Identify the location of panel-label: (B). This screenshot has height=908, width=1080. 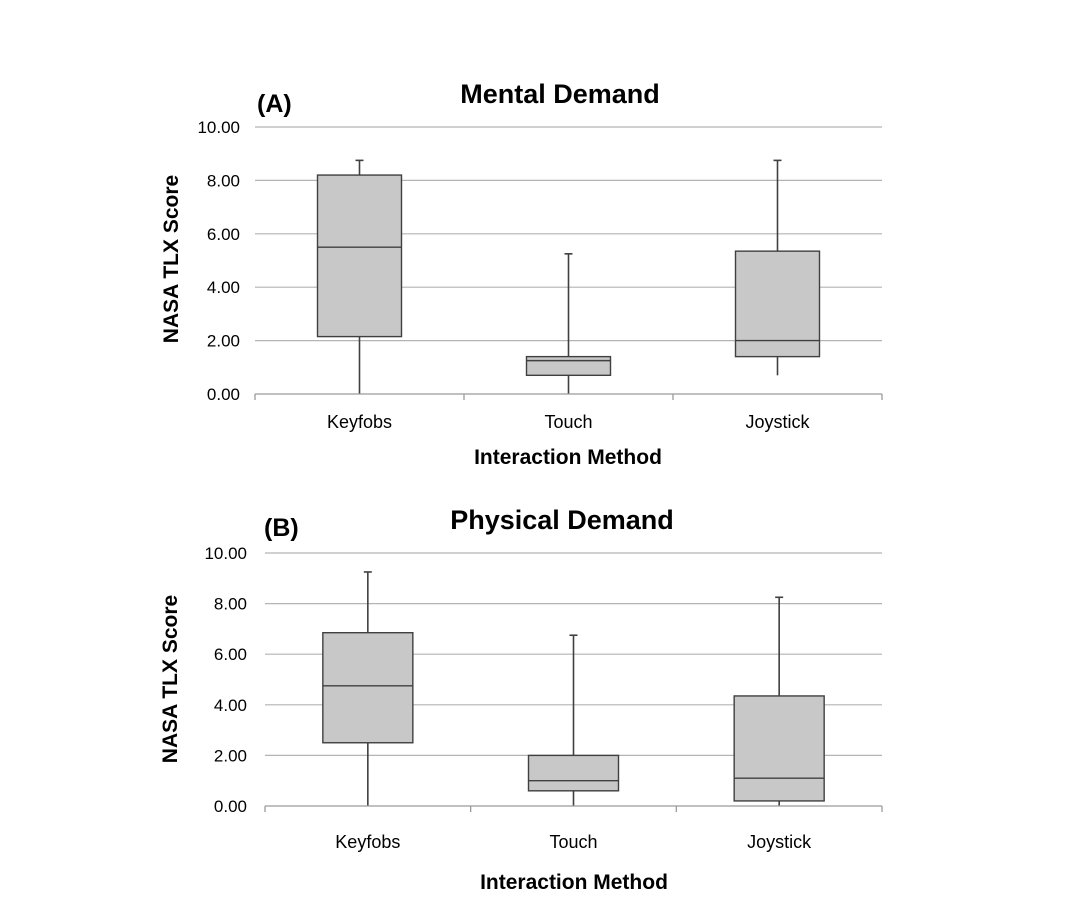
(281, 528).